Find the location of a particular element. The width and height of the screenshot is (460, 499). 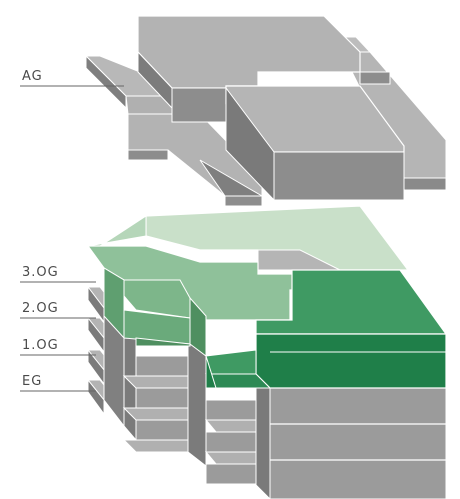

label-3og: 3.OG is located at coordinates (40, 272).